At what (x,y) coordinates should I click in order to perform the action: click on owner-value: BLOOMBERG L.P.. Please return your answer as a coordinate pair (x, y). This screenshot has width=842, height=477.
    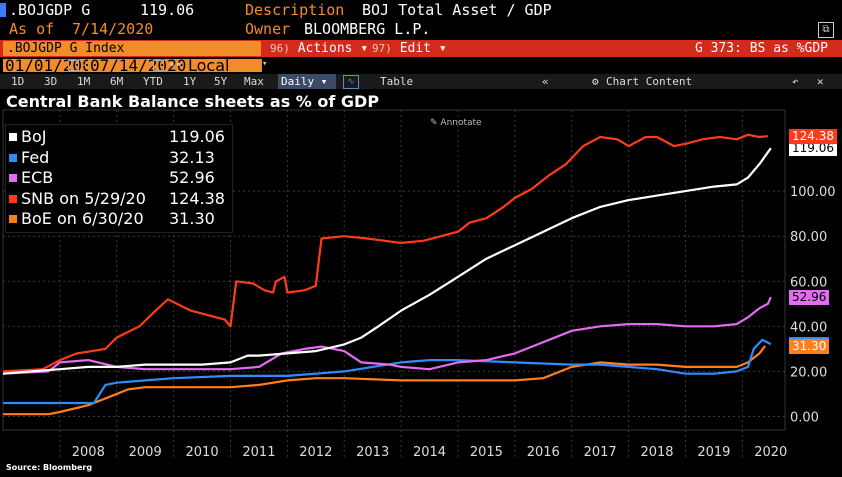
    Looking at the image, I should click on (367, 29).